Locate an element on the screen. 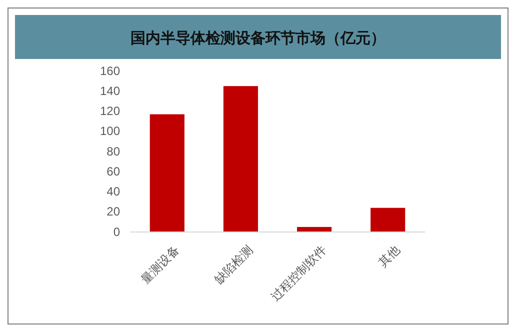 The image size is (518, 332). chart-title: 国内半导体检测设备环节市场（亿元） is located at coordinates (258, 38).